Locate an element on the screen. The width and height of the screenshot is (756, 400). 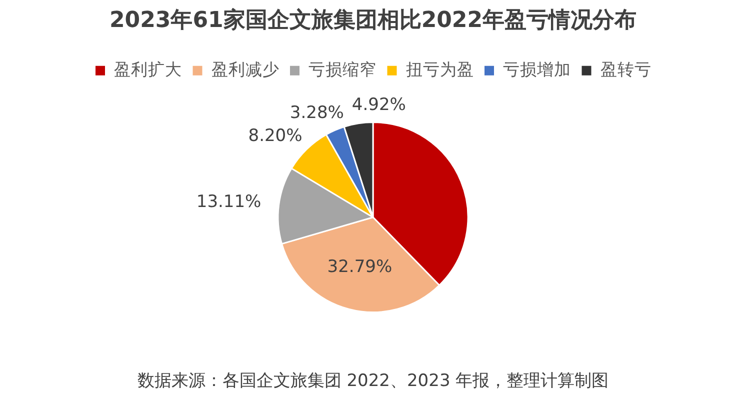
data-label: 3.28% is located at coordinates (317, 113).